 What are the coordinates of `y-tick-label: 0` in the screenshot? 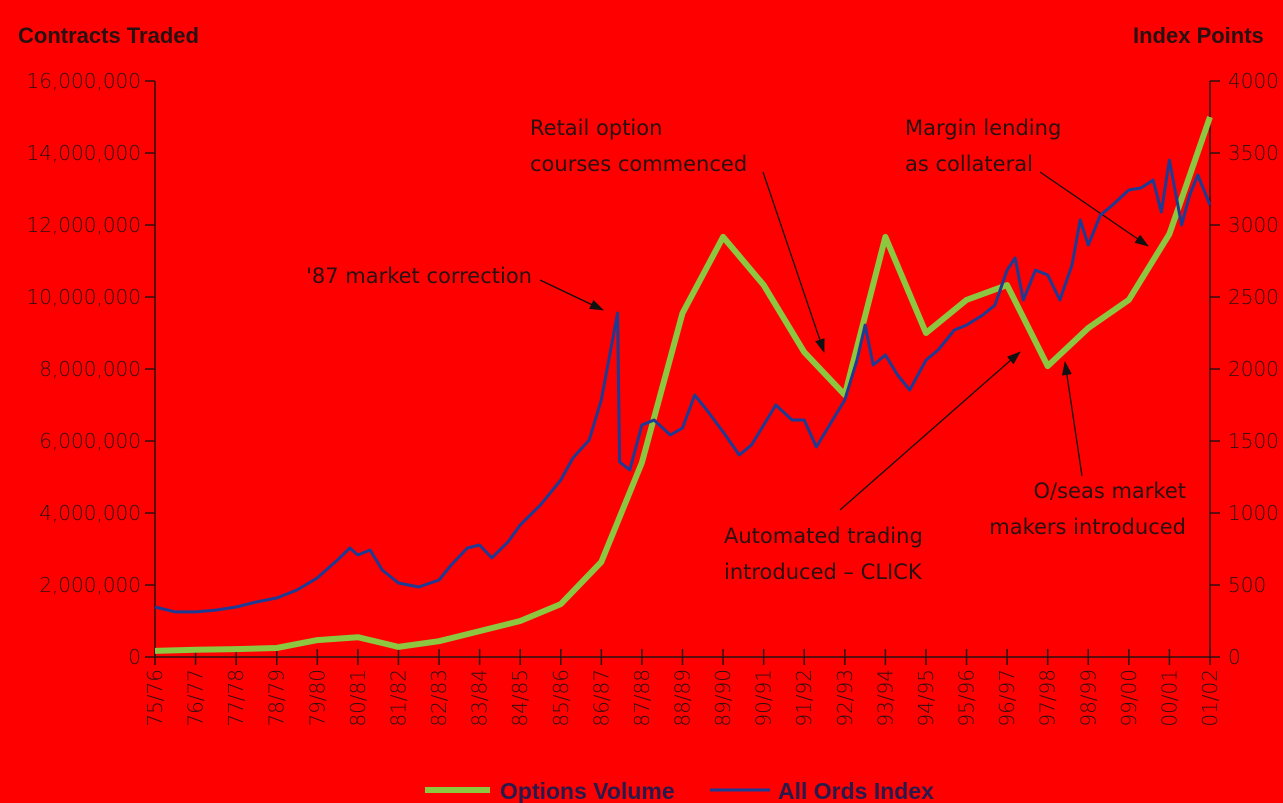 It's located at (134, 657).